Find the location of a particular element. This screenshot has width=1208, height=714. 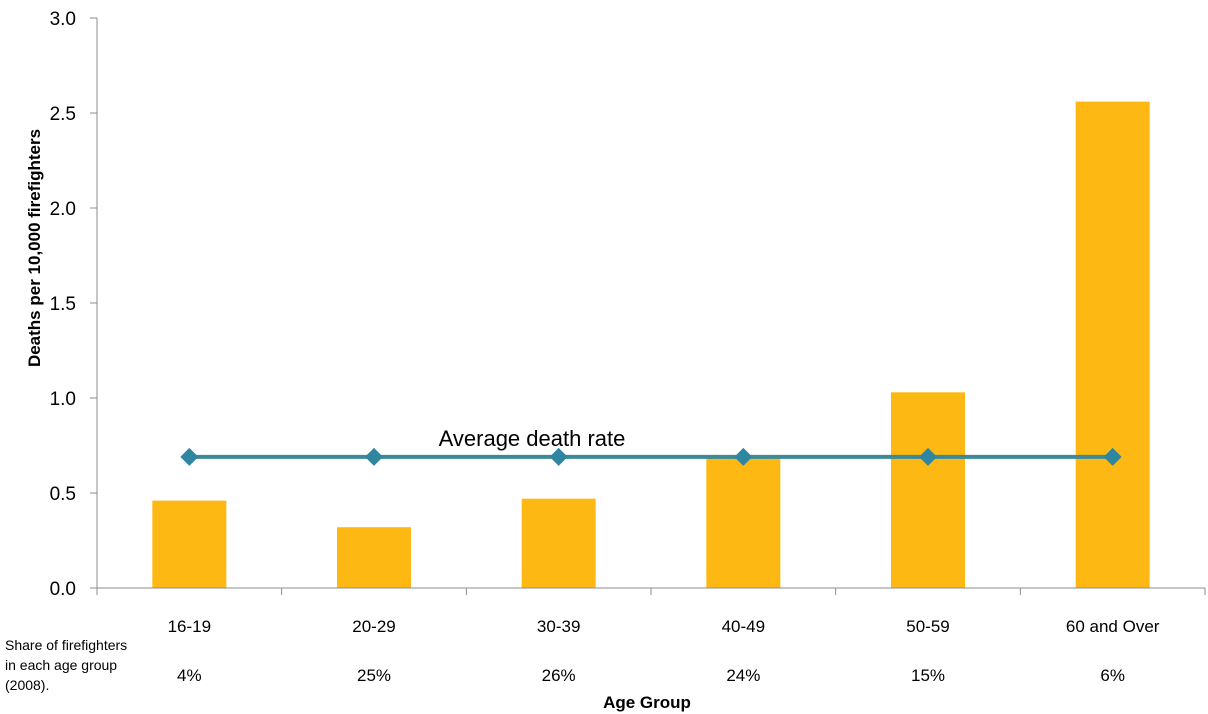

share-label: 26% is located at coordinates (559, 675).